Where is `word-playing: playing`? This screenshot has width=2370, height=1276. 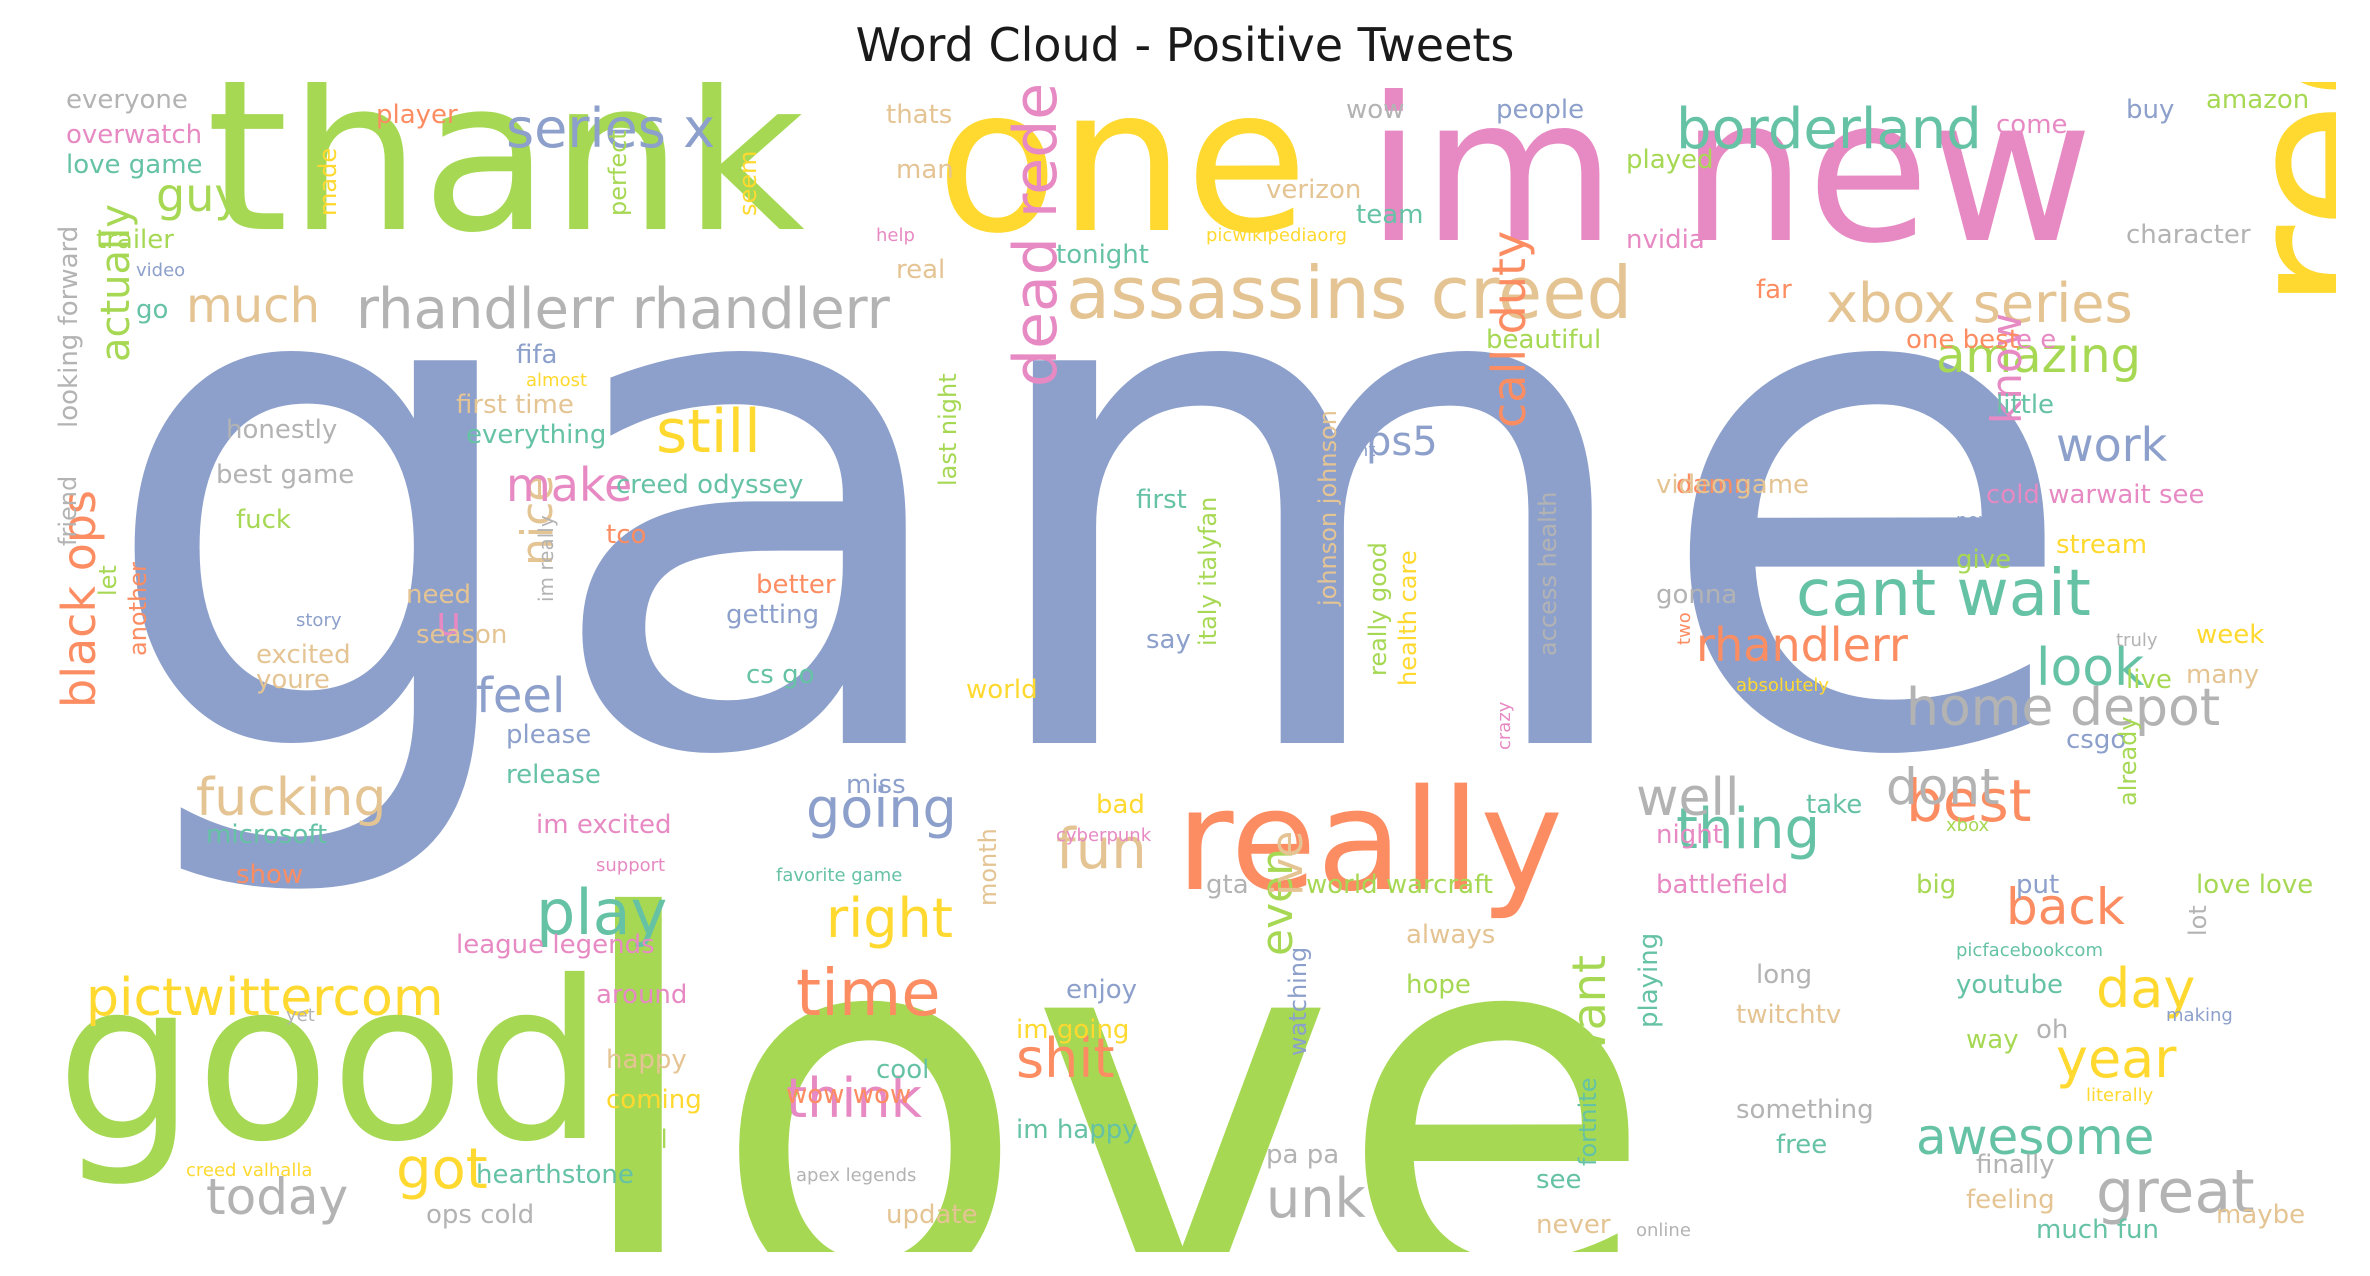
word-playing: playing is located at coordinates (1649, 980).